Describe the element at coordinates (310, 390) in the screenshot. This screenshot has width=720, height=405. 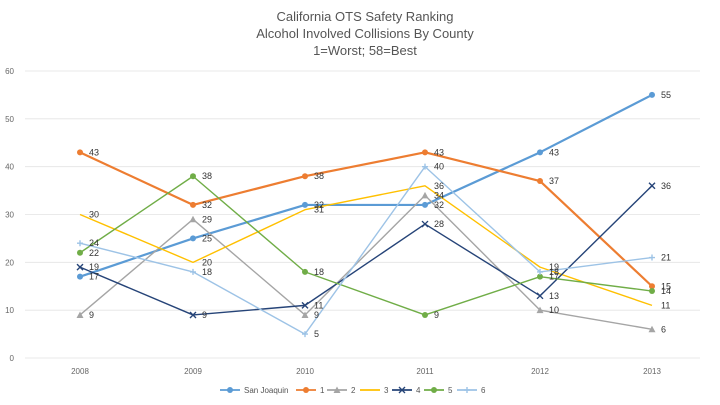
I see `legend-item: 1` at that location.